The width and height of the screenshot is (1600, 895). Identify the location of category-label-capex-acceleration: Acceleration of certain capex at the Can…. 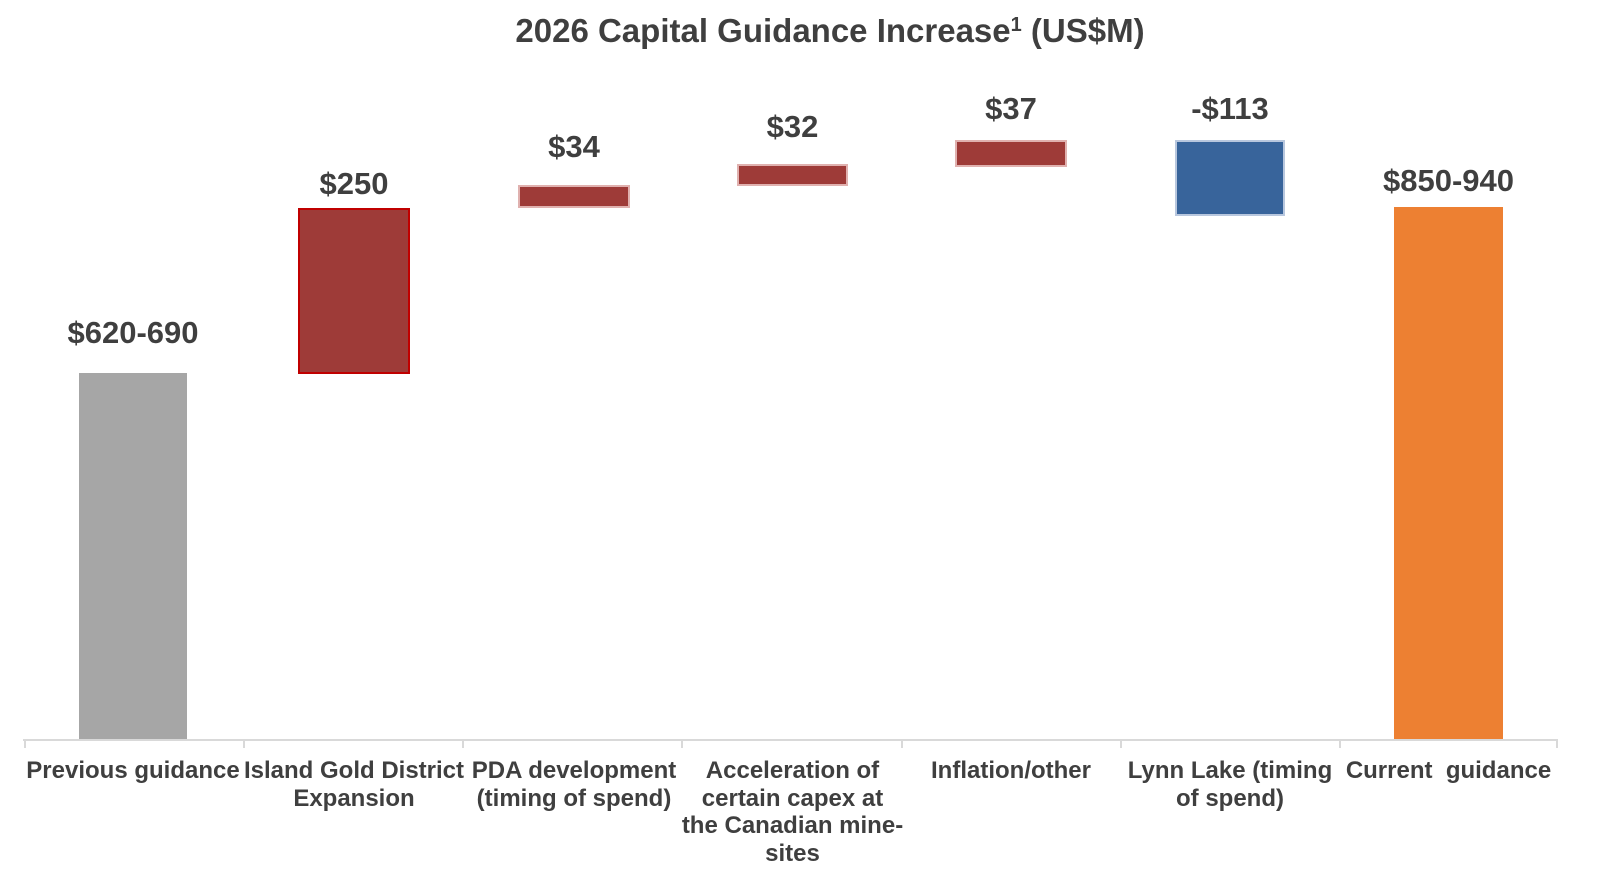
(792, 812).